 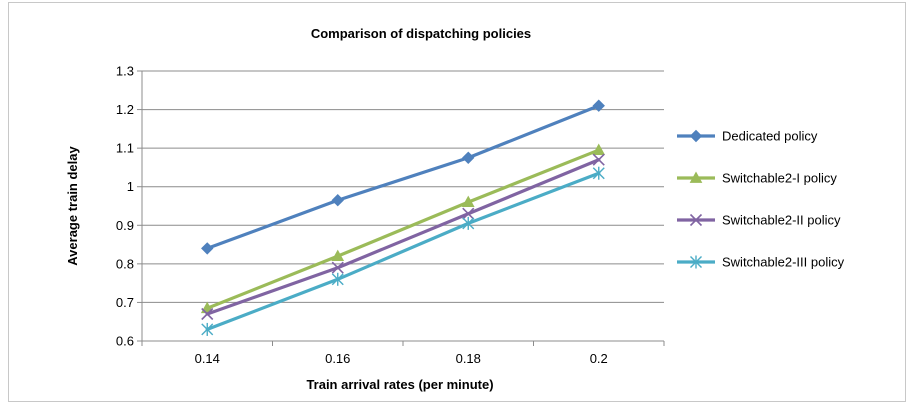 What do you see at coordinates (399, 384) in the screenshot?
I see `x-axis-title: Train arrival rates (per minute)` at bounding box center [399, 384].